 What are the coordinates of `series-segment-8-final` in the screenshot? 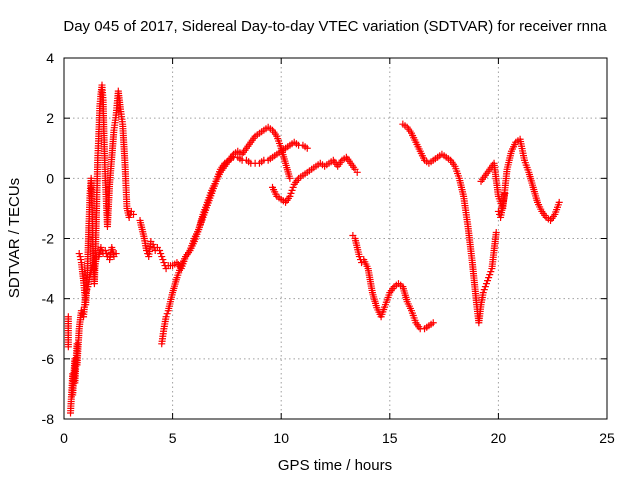 It's located at (520, 179).